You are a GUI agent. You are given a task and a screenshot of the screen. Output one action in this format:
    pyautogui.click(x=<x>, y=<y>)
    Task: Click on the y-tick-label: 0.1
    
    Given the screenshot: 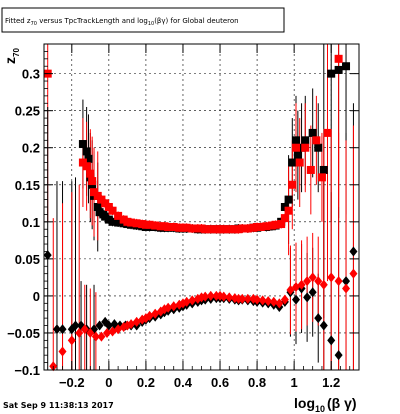 What is the action you would take?
    pyautogui.click(x=31, y=222)
    